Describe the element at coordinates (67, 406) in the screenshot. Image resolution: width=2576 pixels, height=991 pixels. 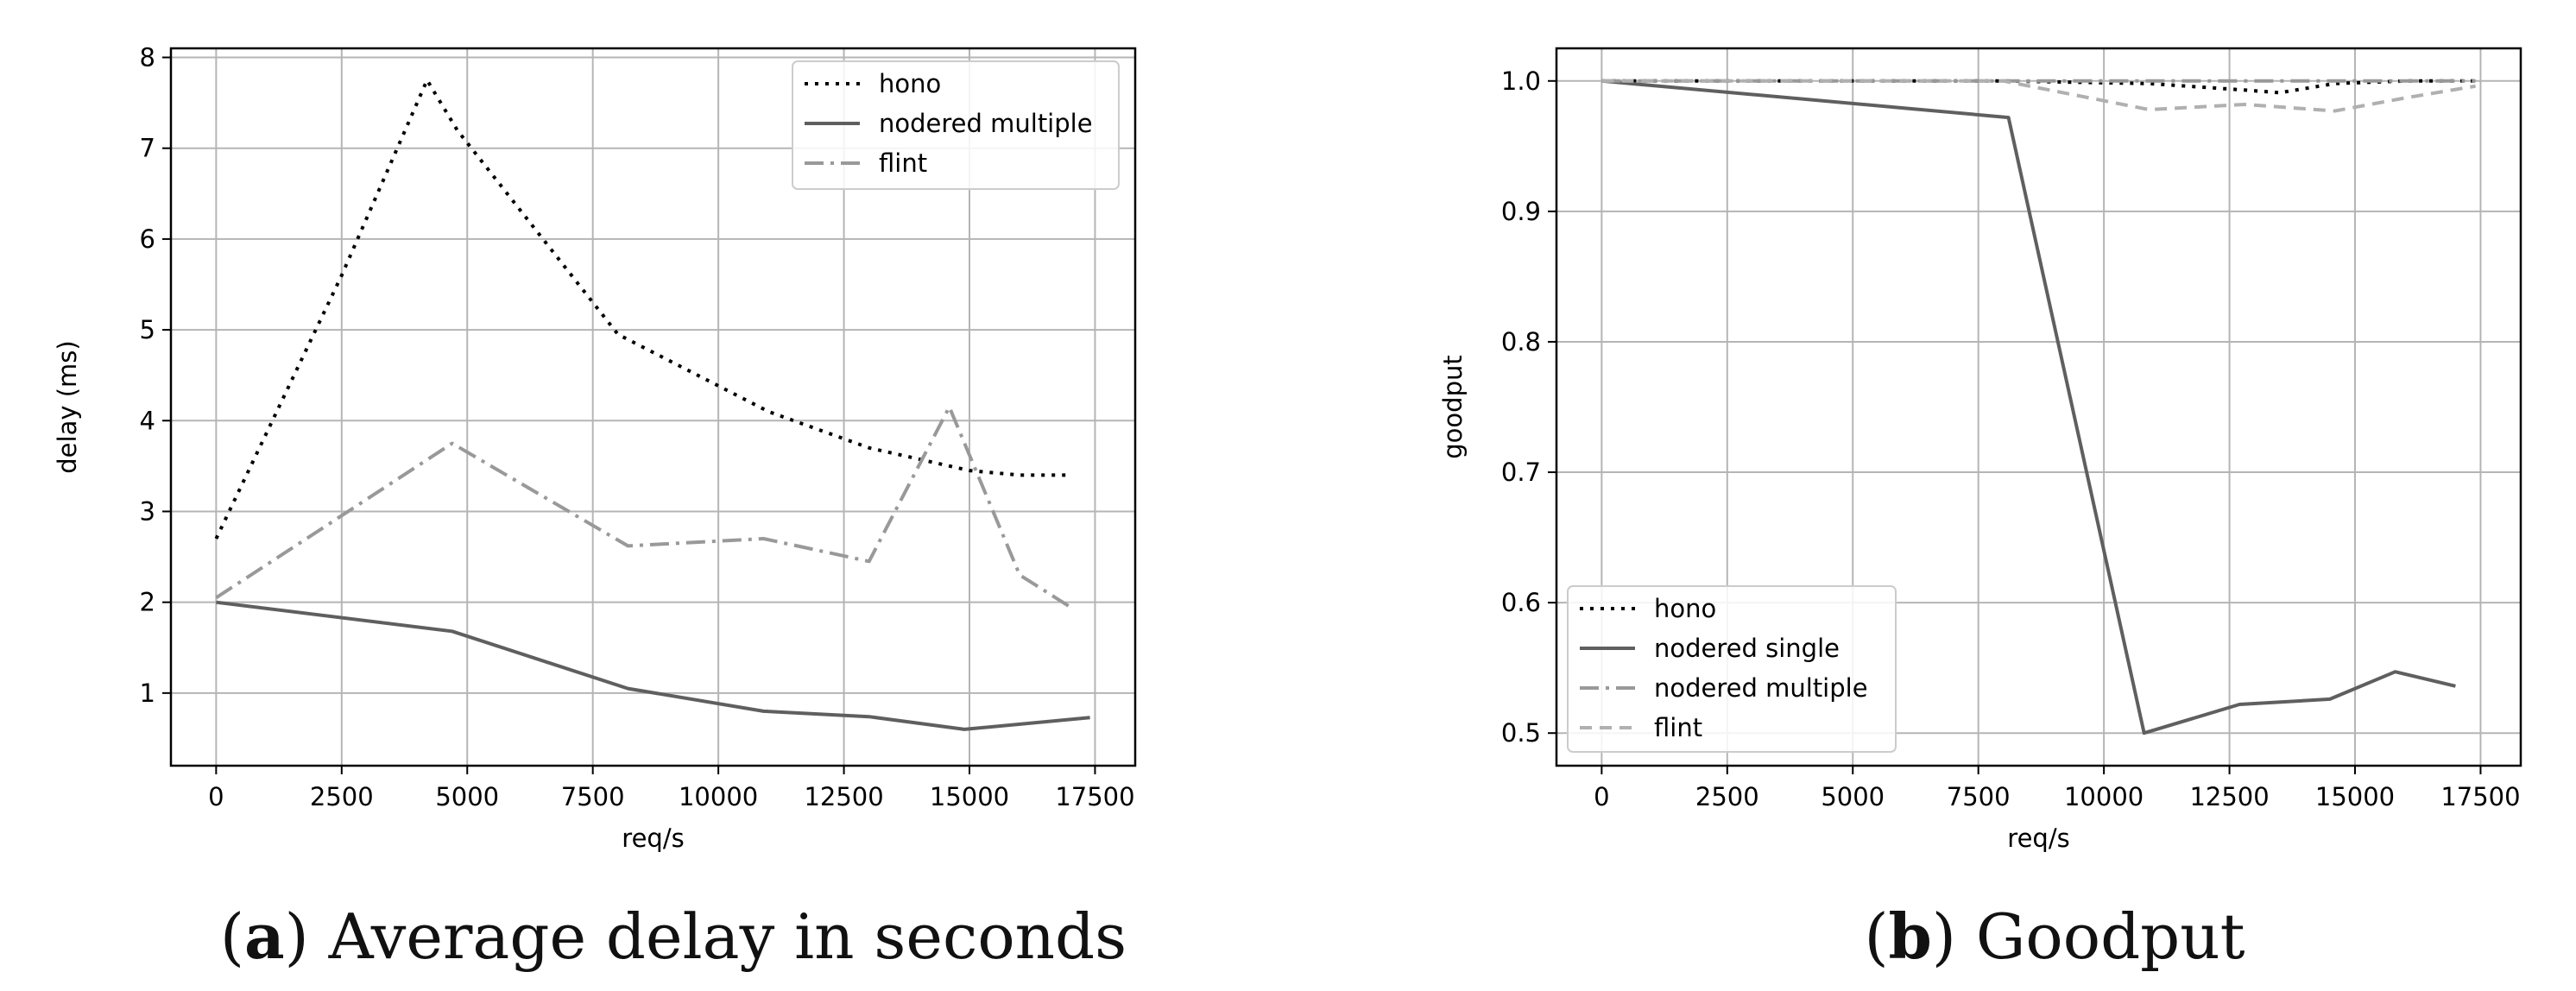
I see `y-axis-label: delay (ms)` at that location.